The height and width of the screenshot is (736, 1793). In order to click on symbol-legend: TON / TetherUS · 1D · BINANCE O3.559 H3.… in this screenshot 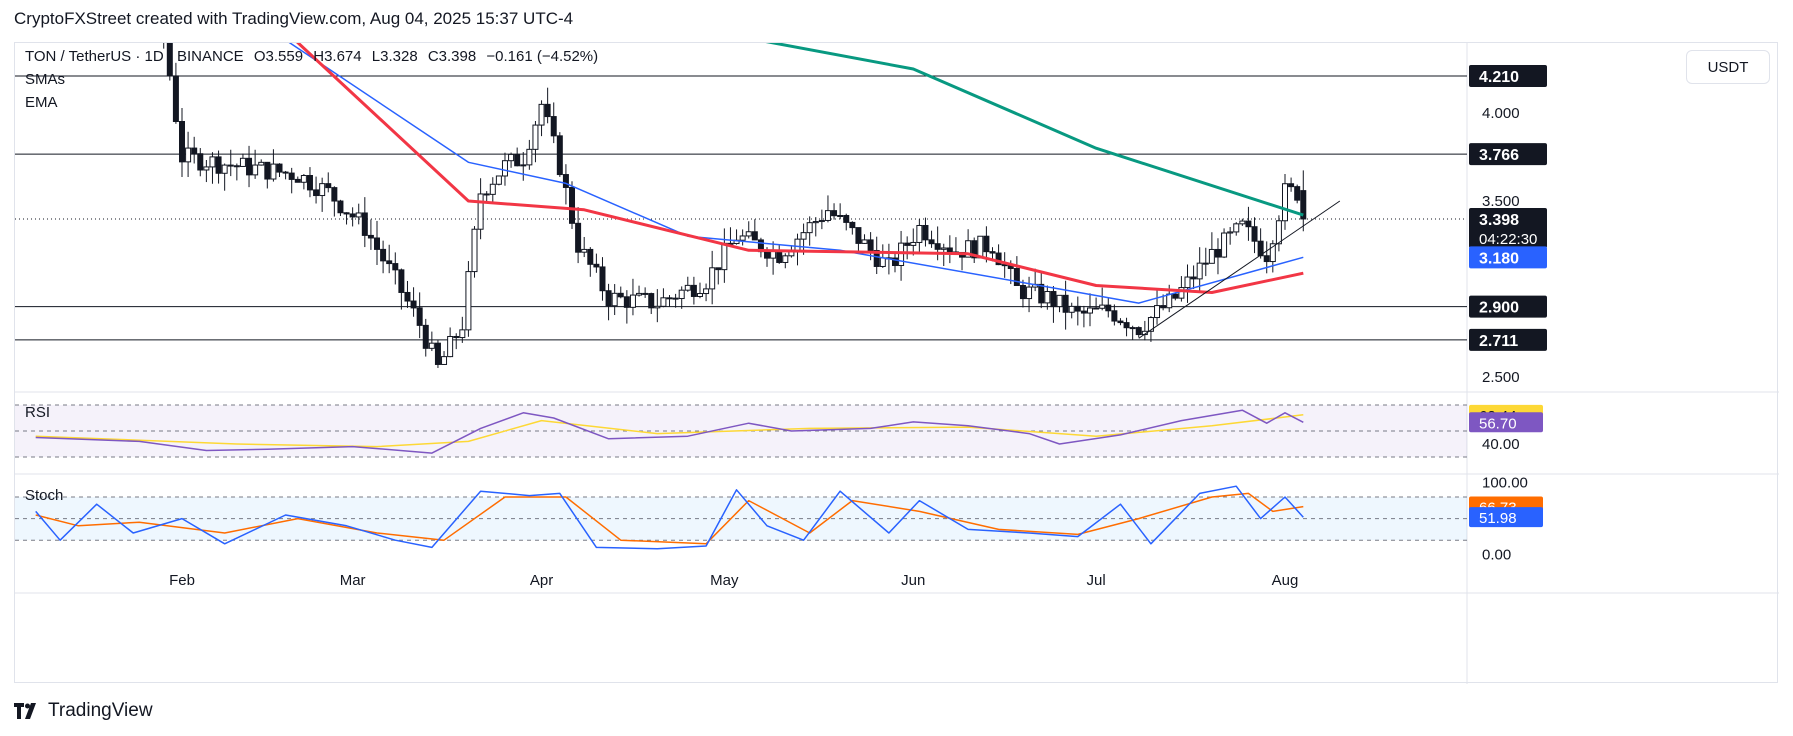, I will do `click(311, 56)`.